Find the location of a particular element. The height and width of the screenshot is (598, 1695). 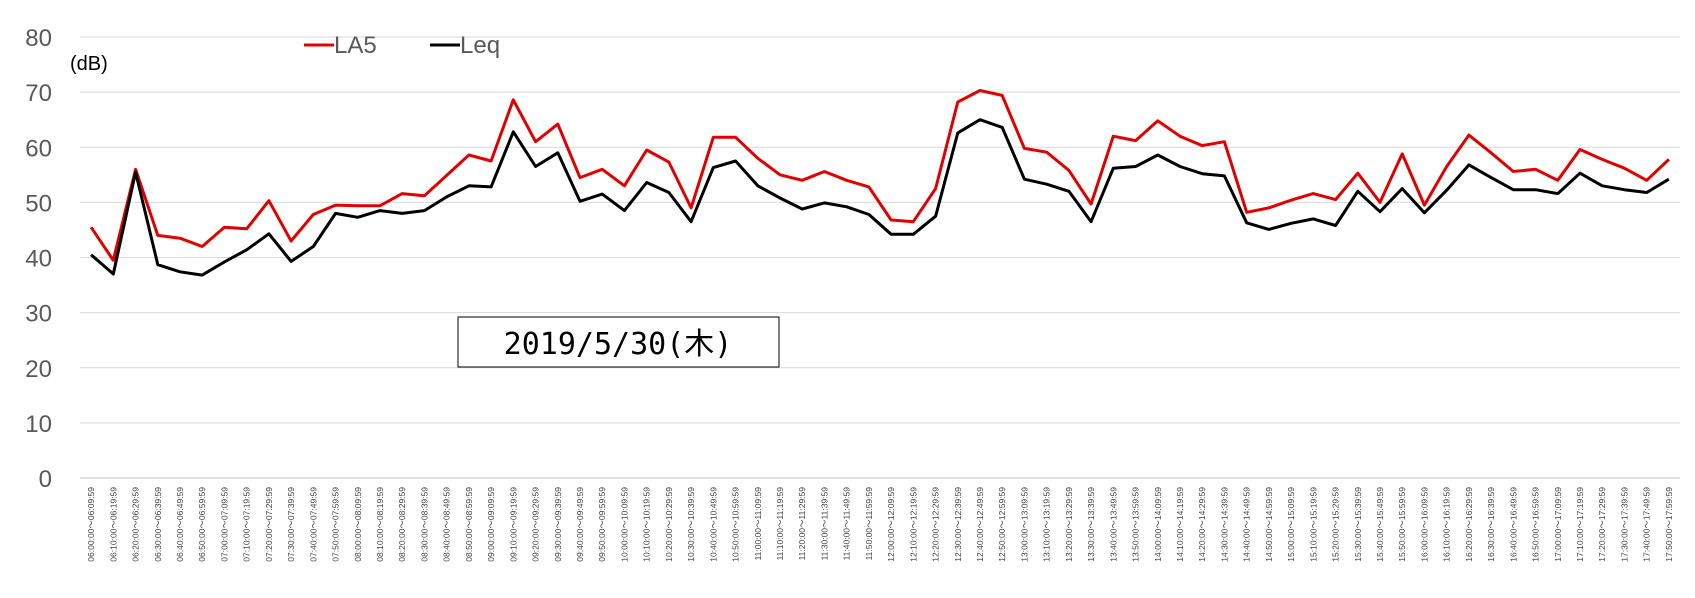

x-tick-label: 09:00:00～09:09:59 is located at coordinates (491, 524).